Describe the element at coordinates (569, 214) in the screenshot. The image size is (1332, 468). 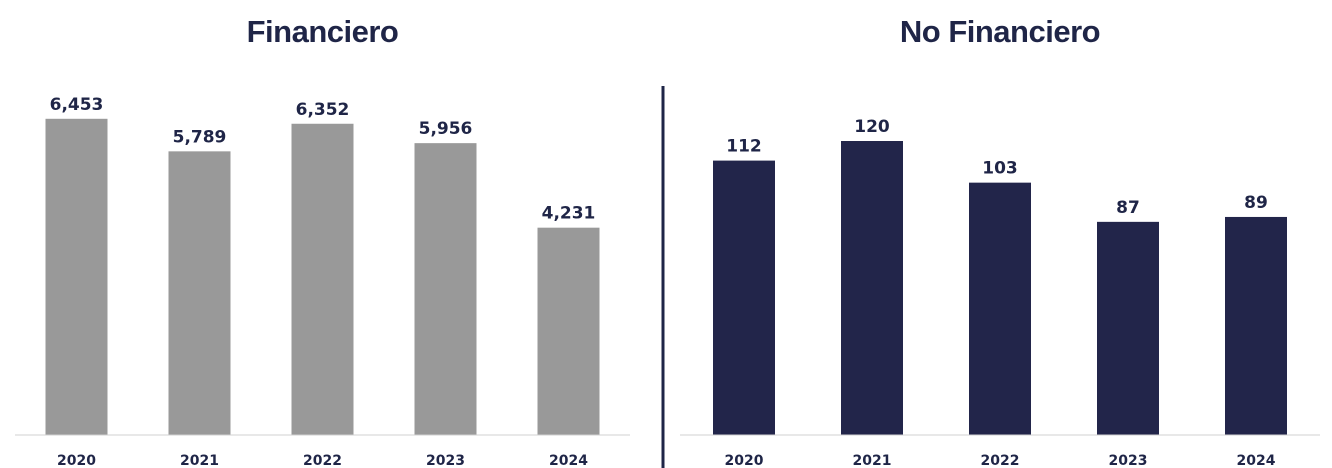
I see `value-label: 4,231` at that location.